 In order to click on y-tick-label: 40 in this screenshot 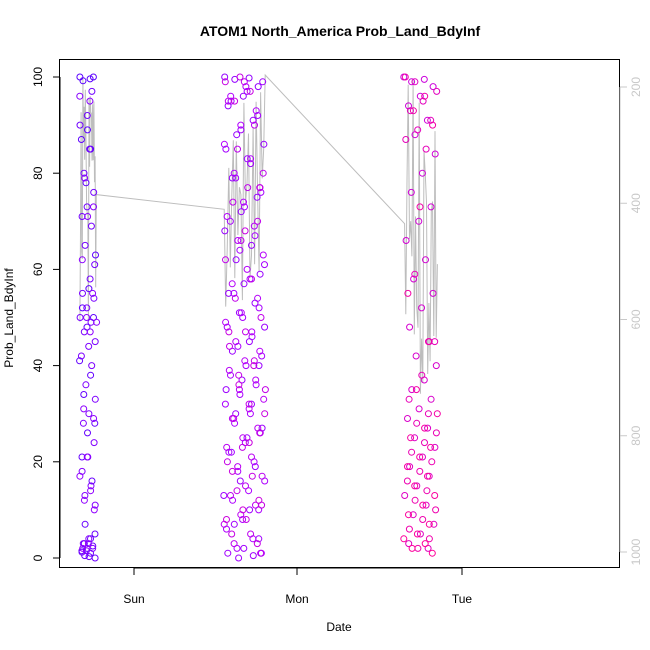, I will do `click(38, 366)`.